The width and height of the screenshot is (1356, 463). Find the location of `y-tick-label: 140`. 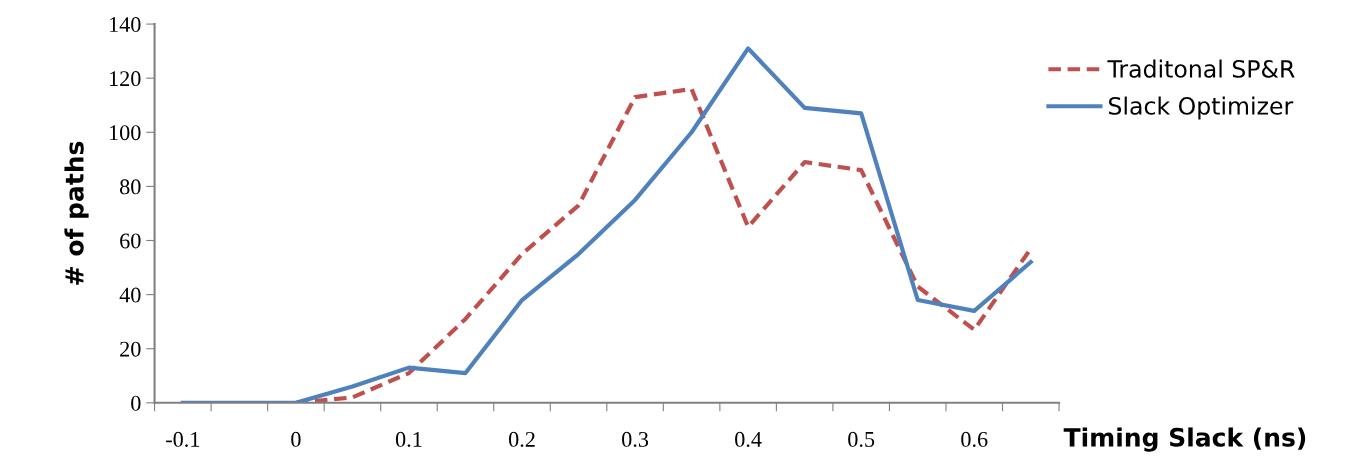

y-tick-label: 140 is located at coordinates (125, 24).